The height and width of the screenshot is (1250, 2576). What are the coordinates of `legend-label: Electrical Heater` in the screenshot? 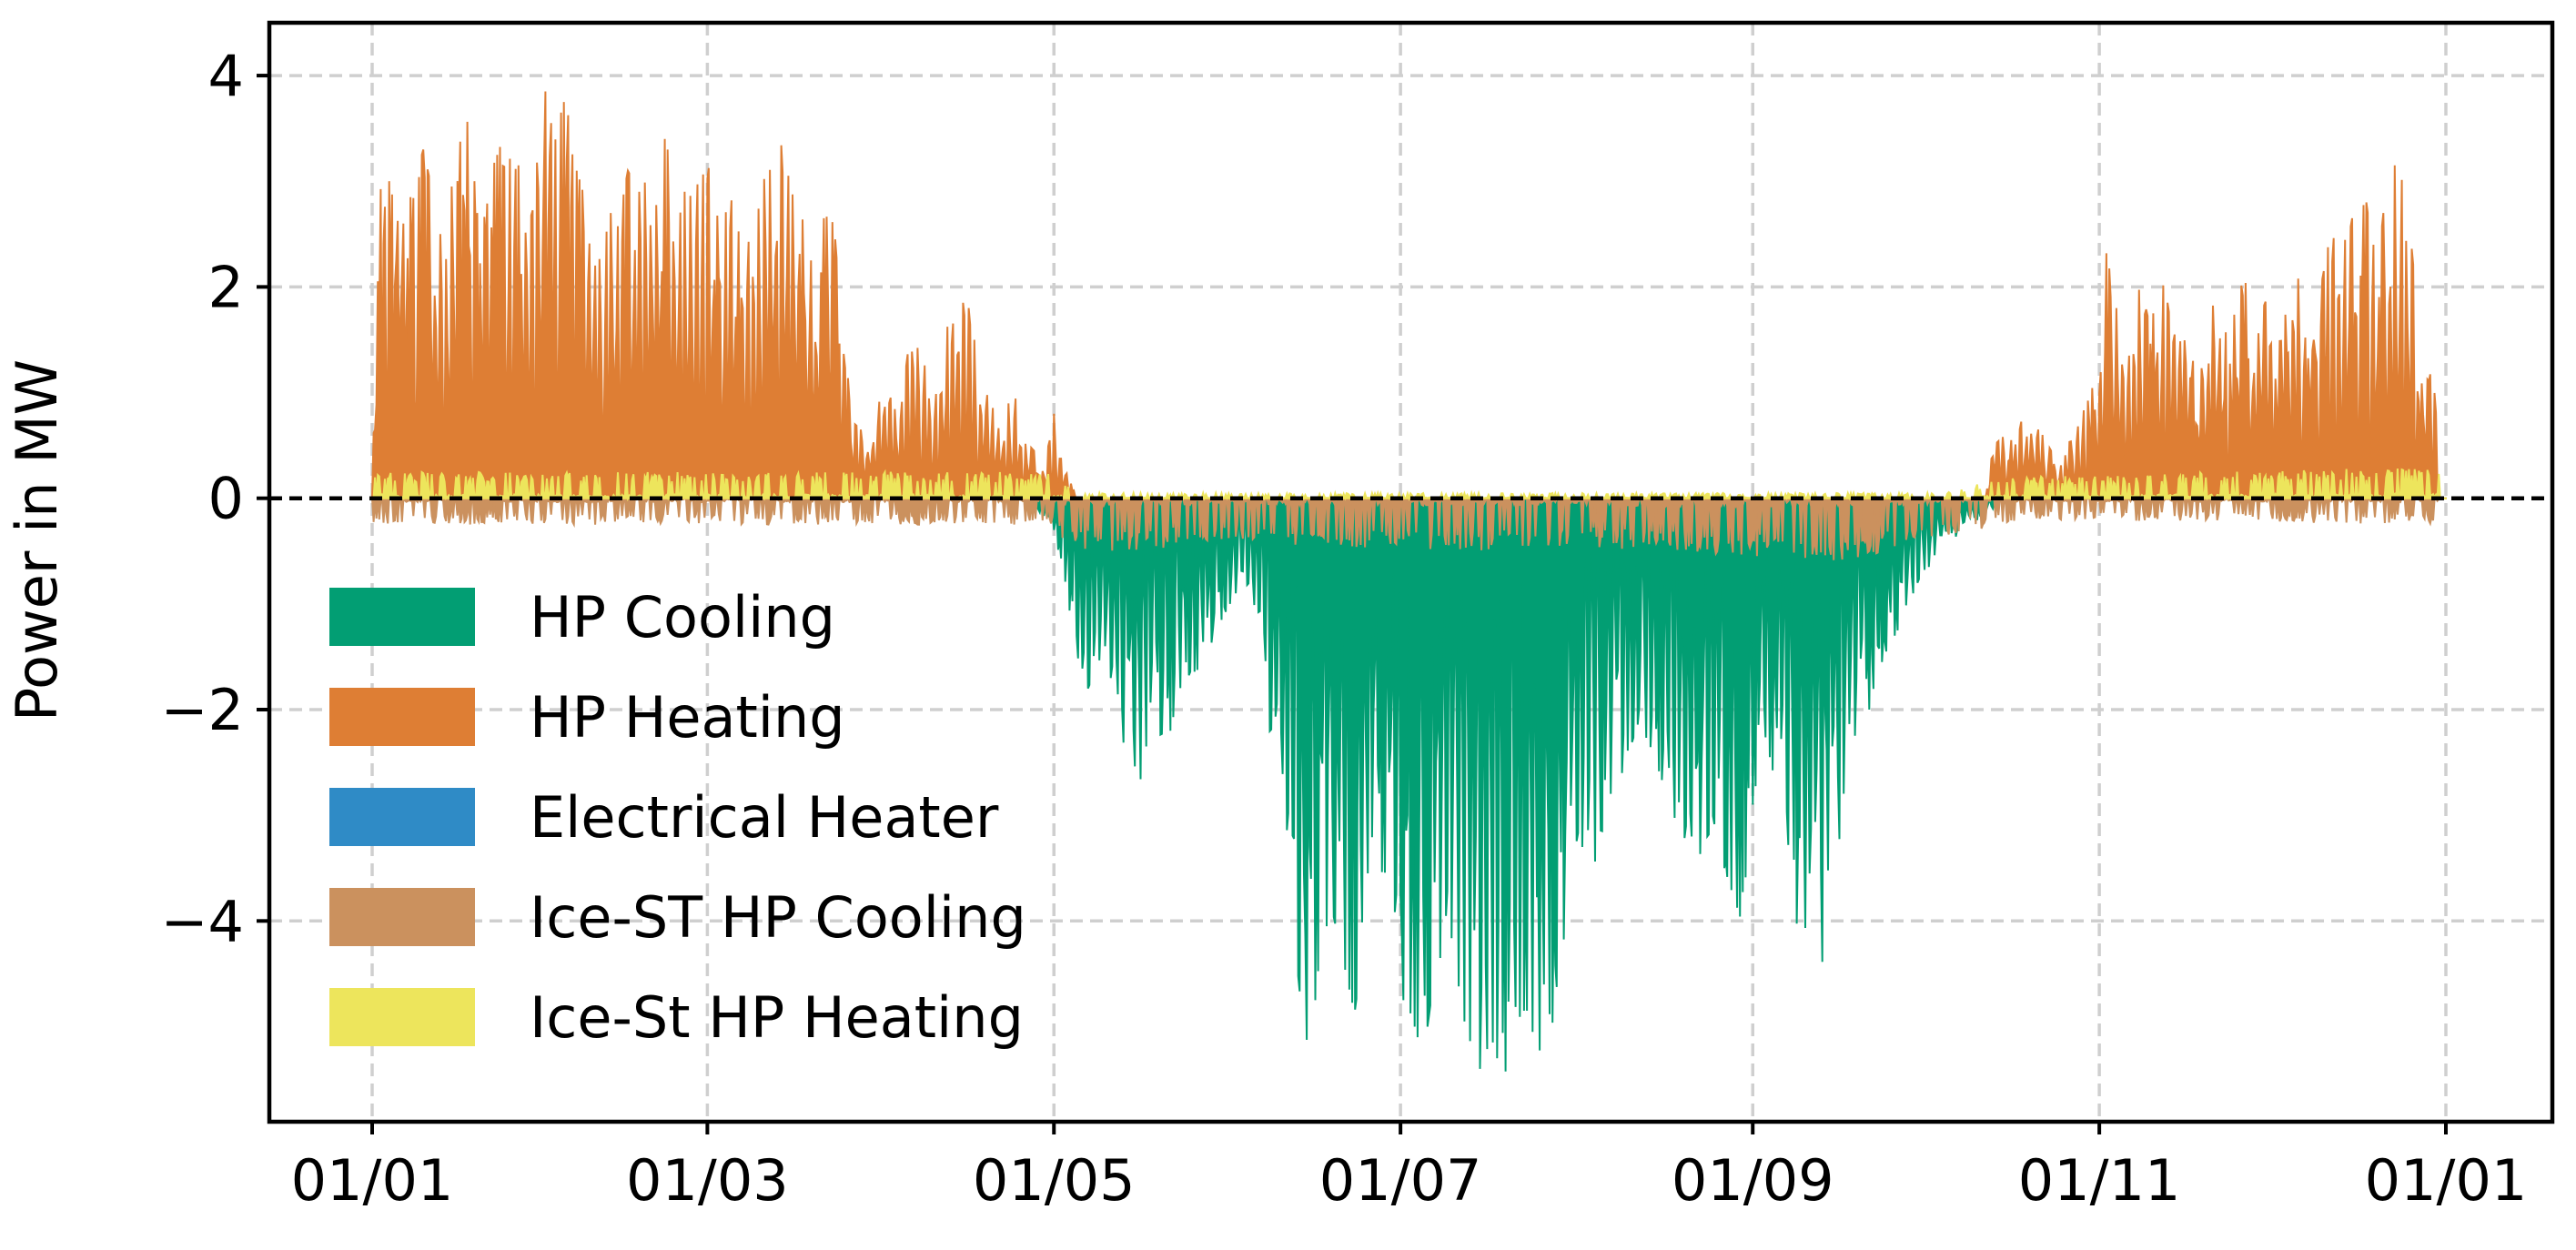 It's located at (764, 817).